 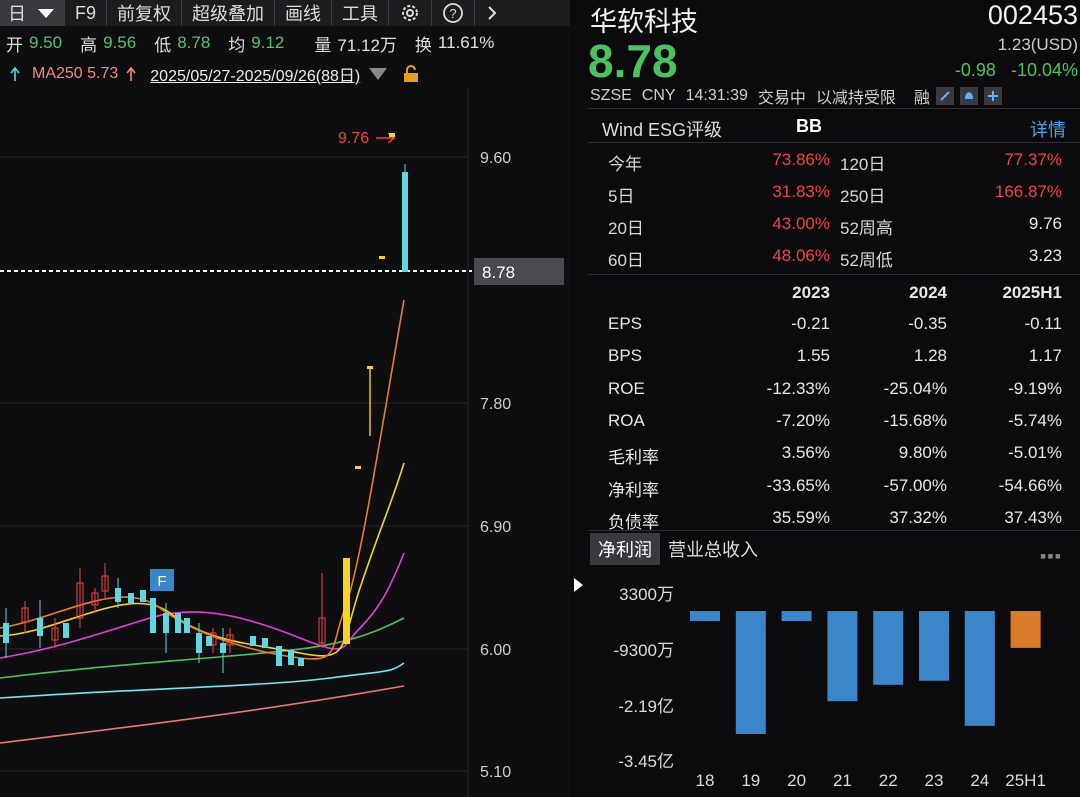 I want to click on pencil-icon, so click(x=945, y=96).